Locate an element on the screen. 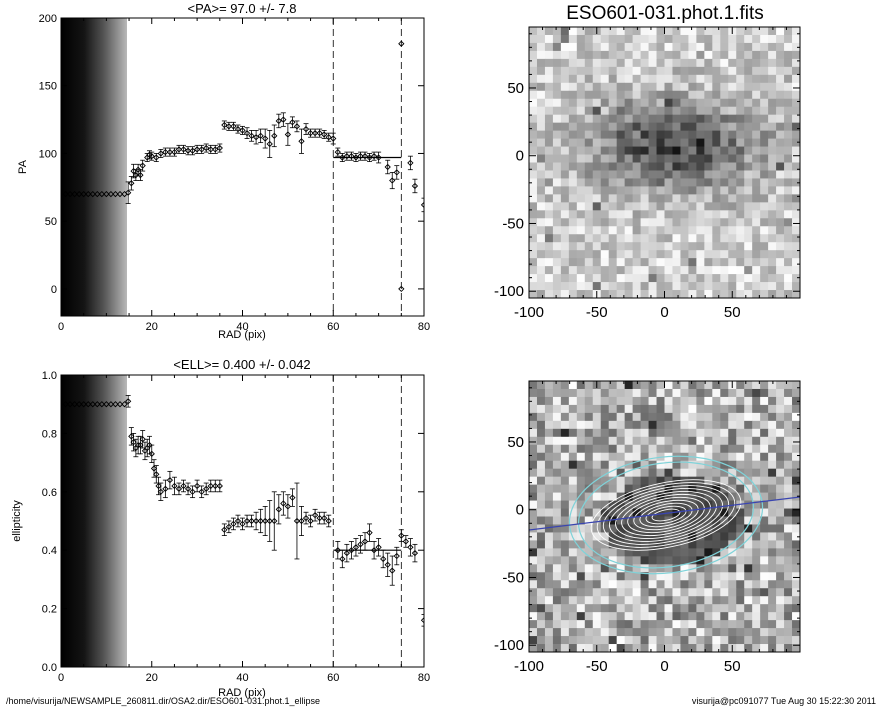 This screenshot has width=885, height=708. ell-ylabel: ellipticity is located at coordinates (17, 521).